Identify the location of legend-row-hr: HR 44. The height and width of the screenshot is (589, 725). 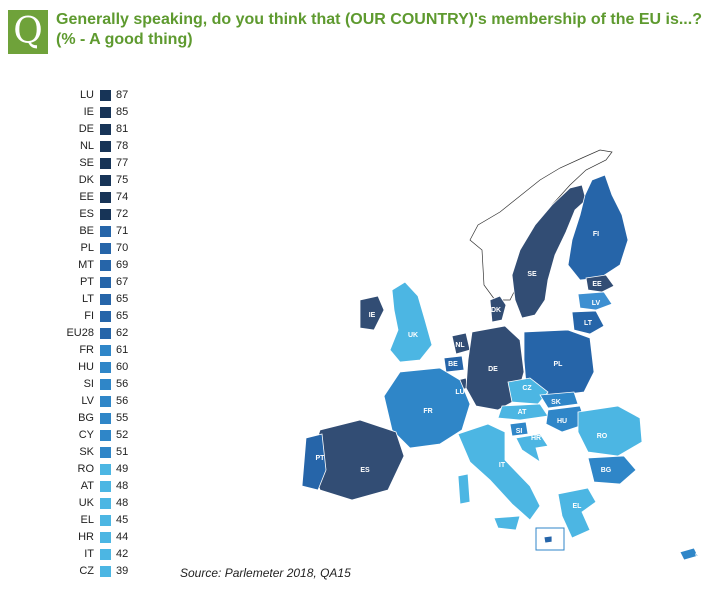
(110, 537).